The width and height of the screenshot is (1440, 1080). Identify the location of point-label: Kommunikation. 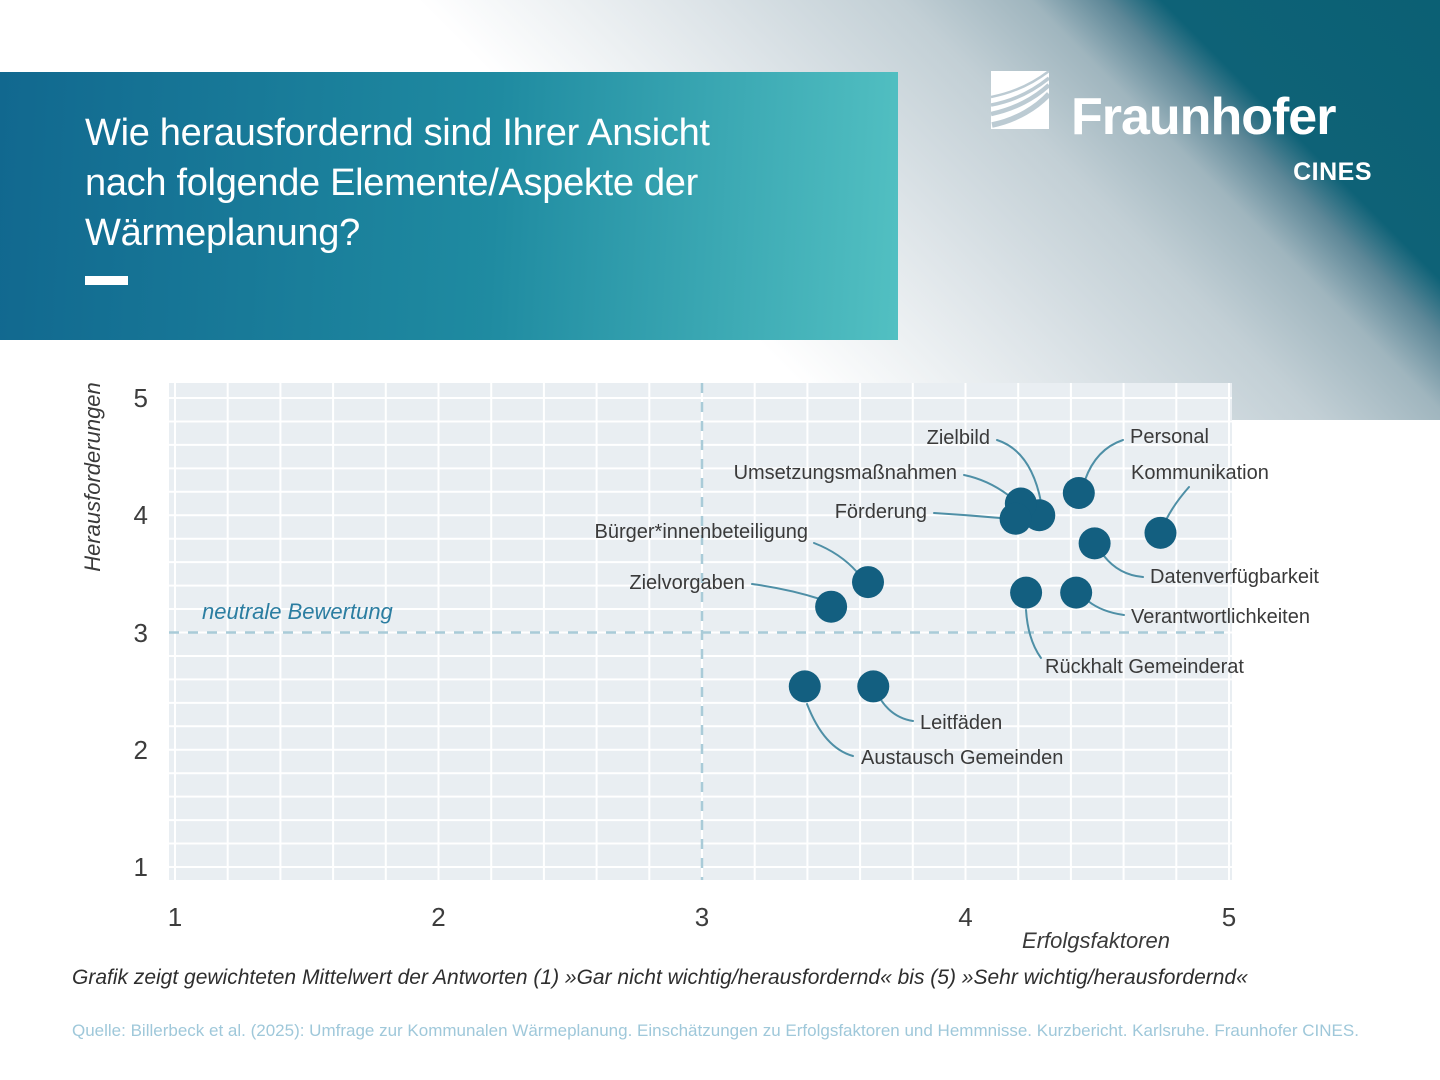
(1200, 473).